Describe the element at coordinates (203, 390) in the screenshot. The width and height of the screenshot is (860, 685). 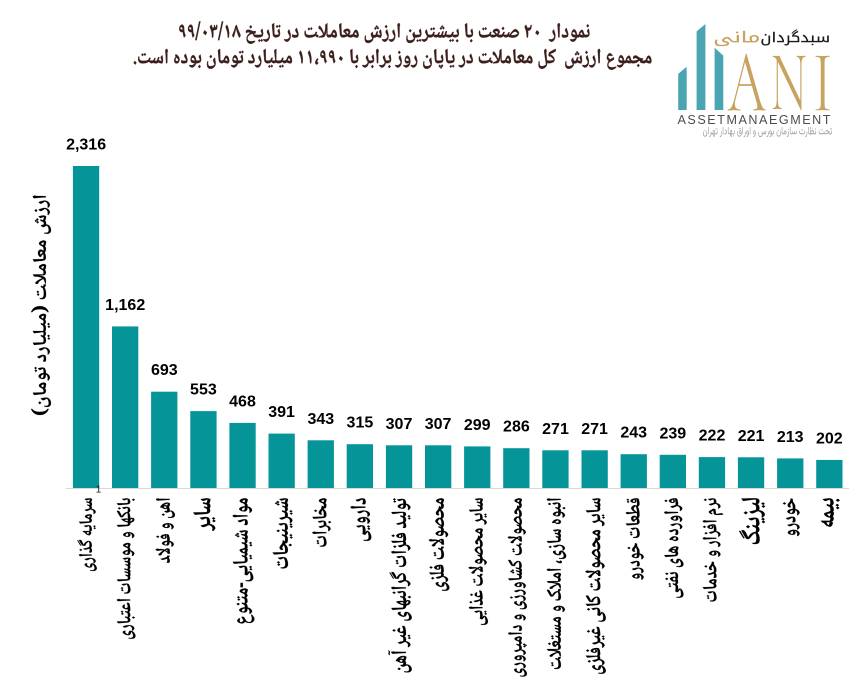
I see `svg-text: 553` at that location.